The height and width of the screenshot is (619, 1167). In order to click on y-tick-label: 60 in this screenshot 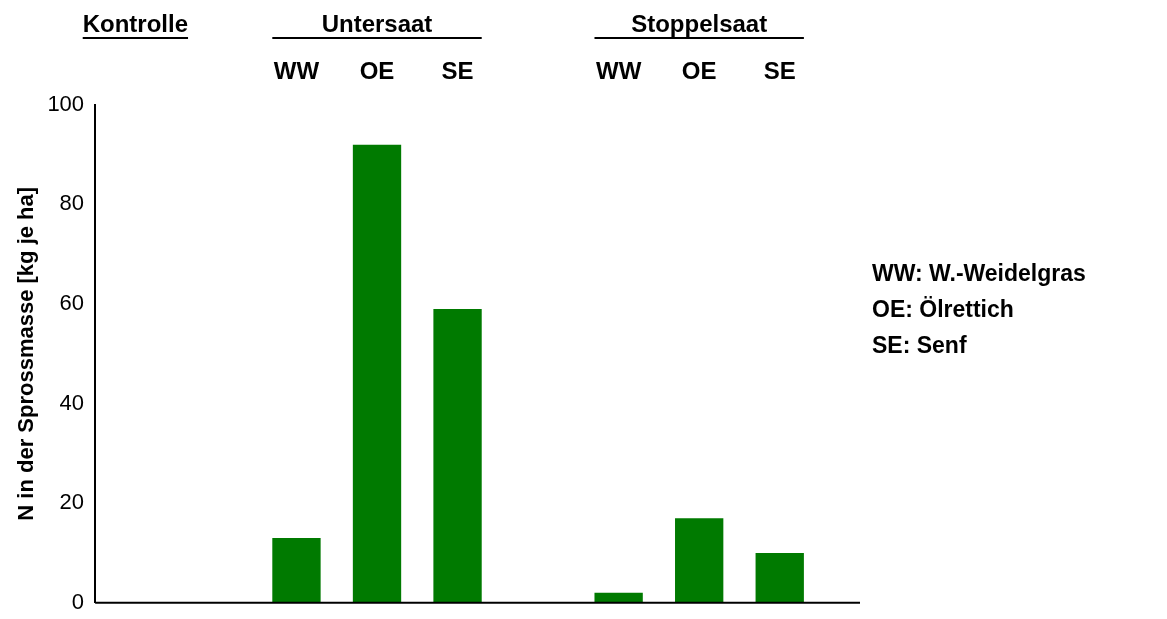, I will do `click(72, 303)`.